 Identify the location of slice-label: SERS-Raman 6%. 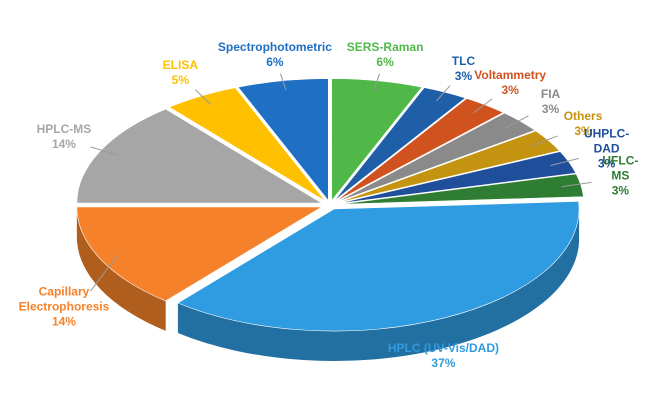
(385, 55).